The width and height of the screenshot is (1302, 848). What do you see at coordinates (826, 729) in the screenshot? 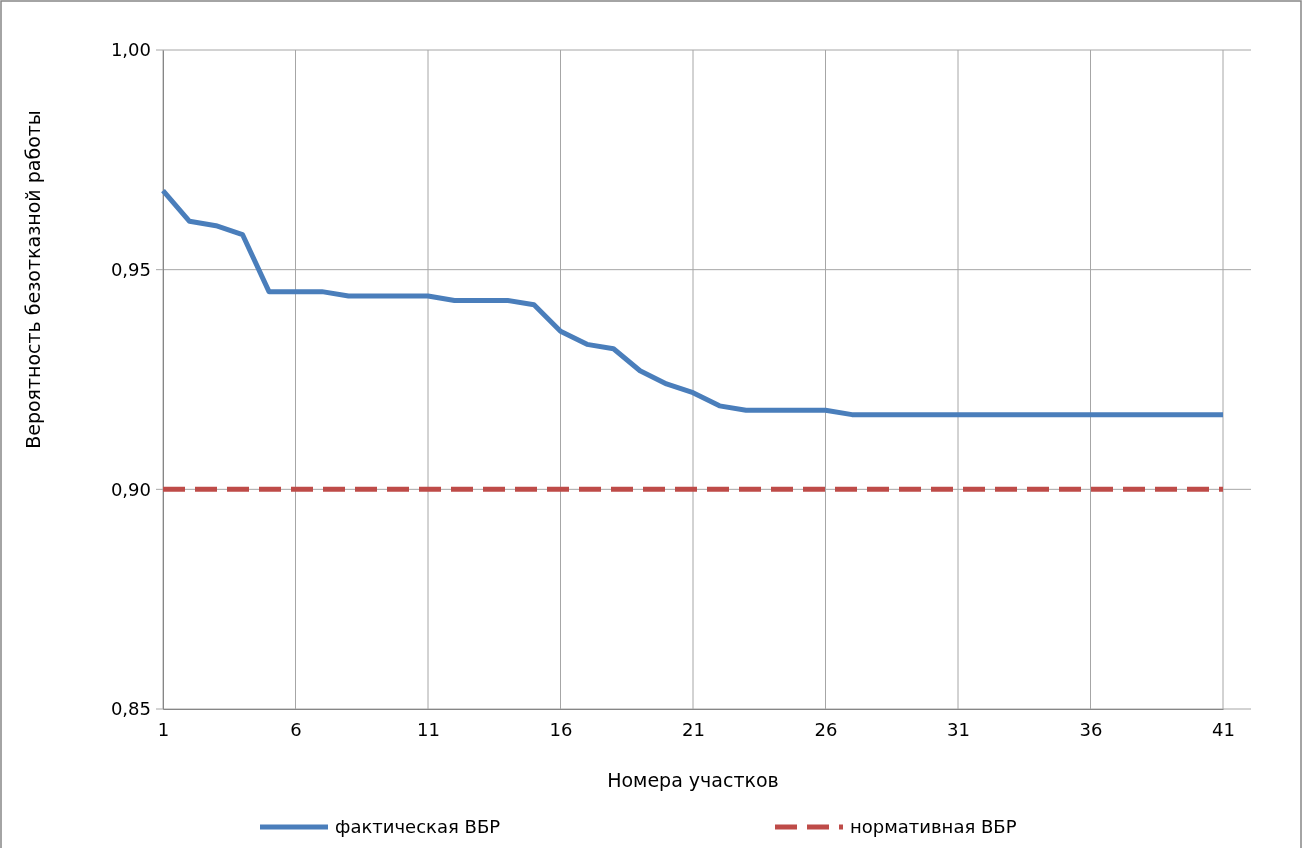
I see `x-tick-label: 26` at bounding box center [826, 729].